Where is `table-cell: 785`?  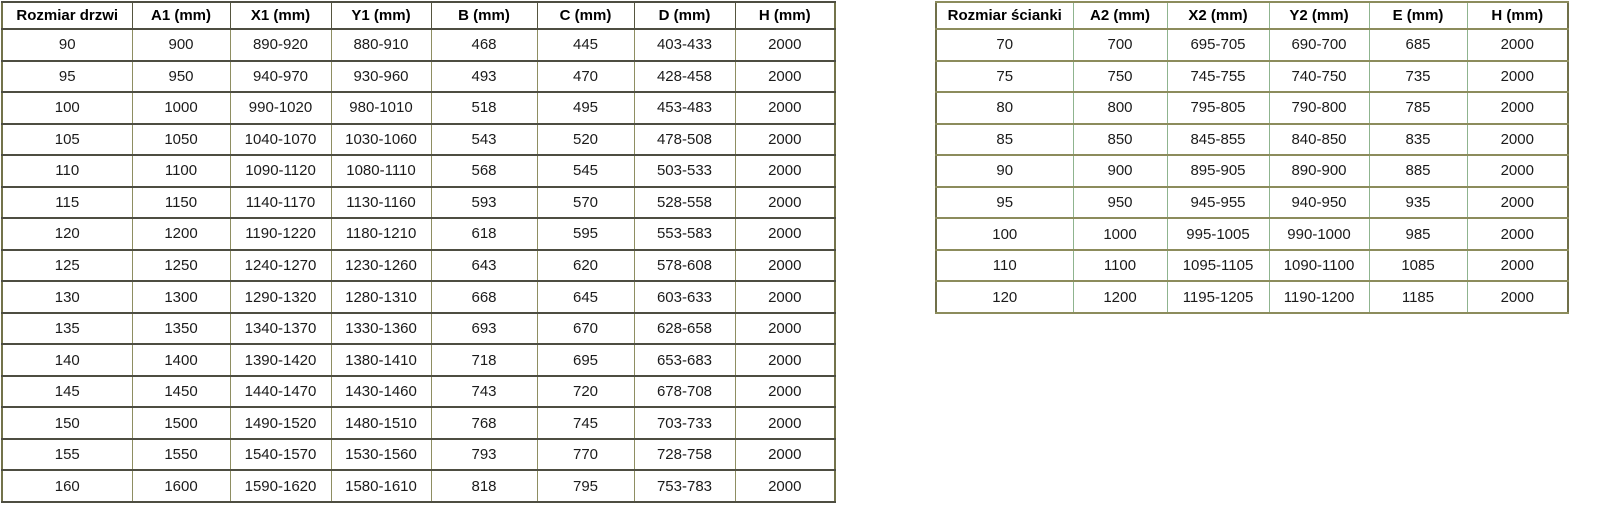
table-cell: 785 is located at coordinates (1418, 108).